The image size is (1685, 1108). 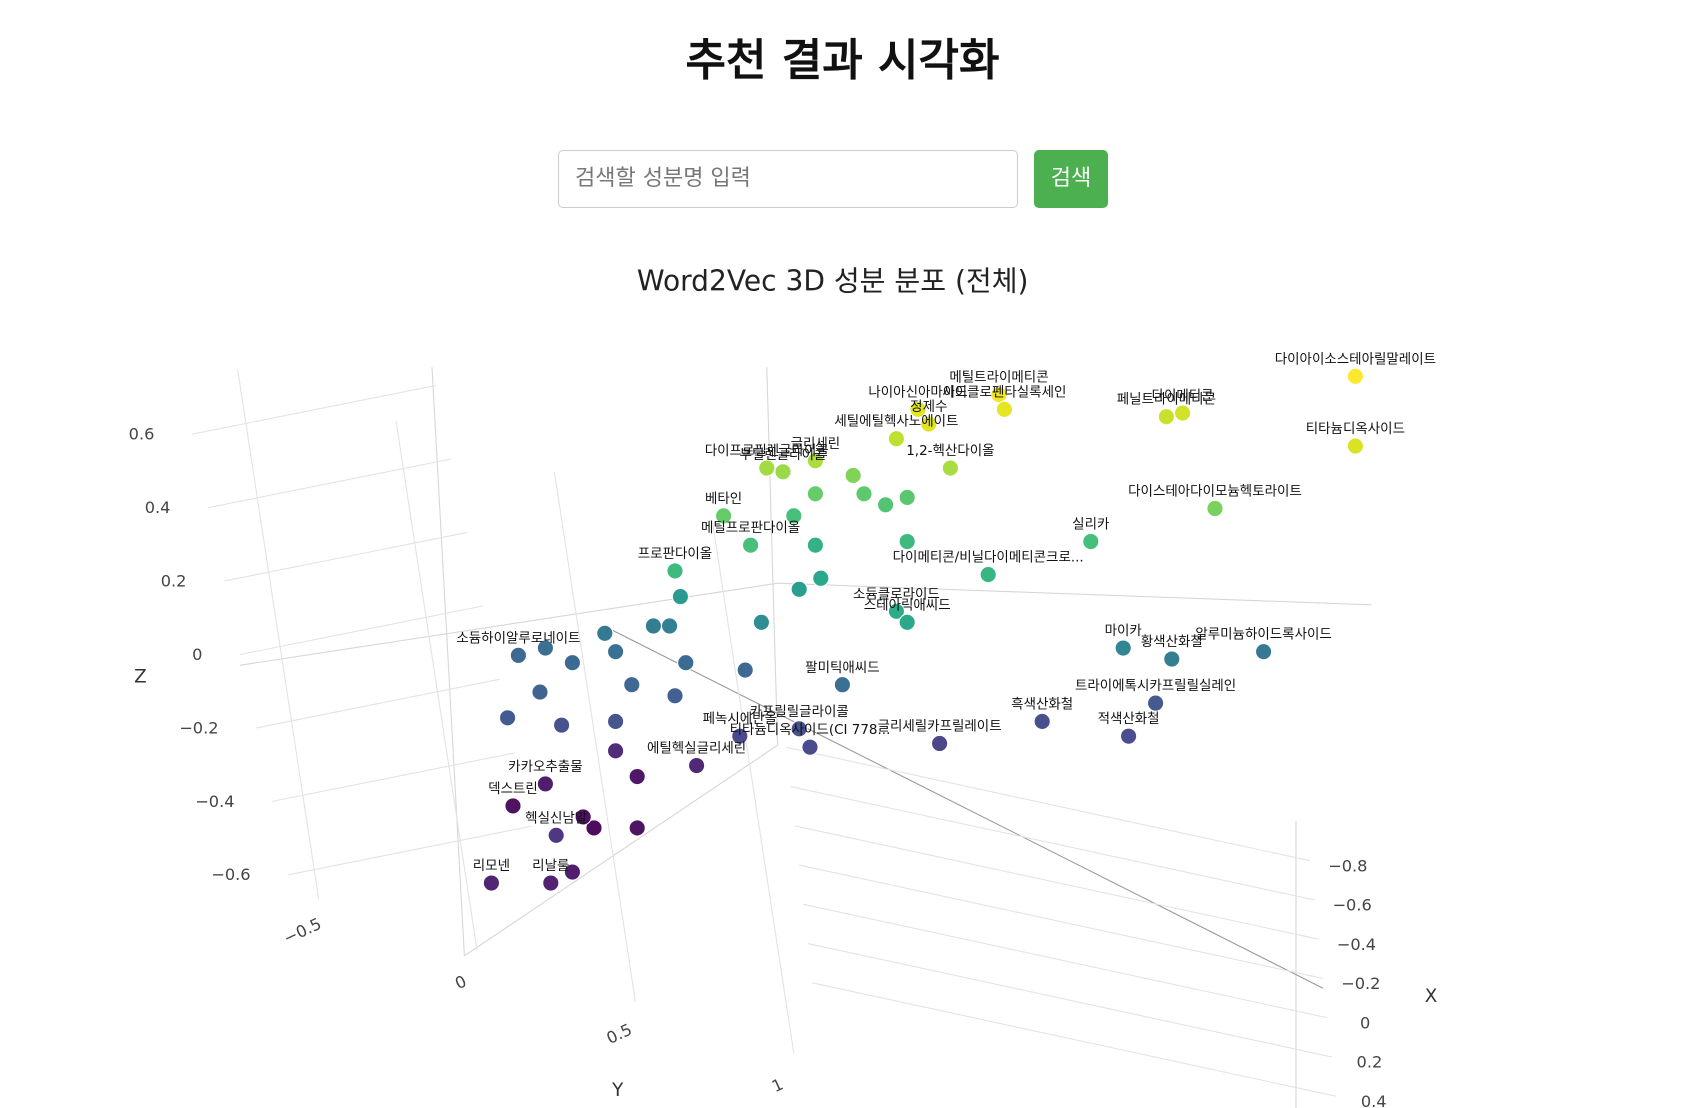 I want to click on z-axis-title: Z, so click(x=140, y=677).